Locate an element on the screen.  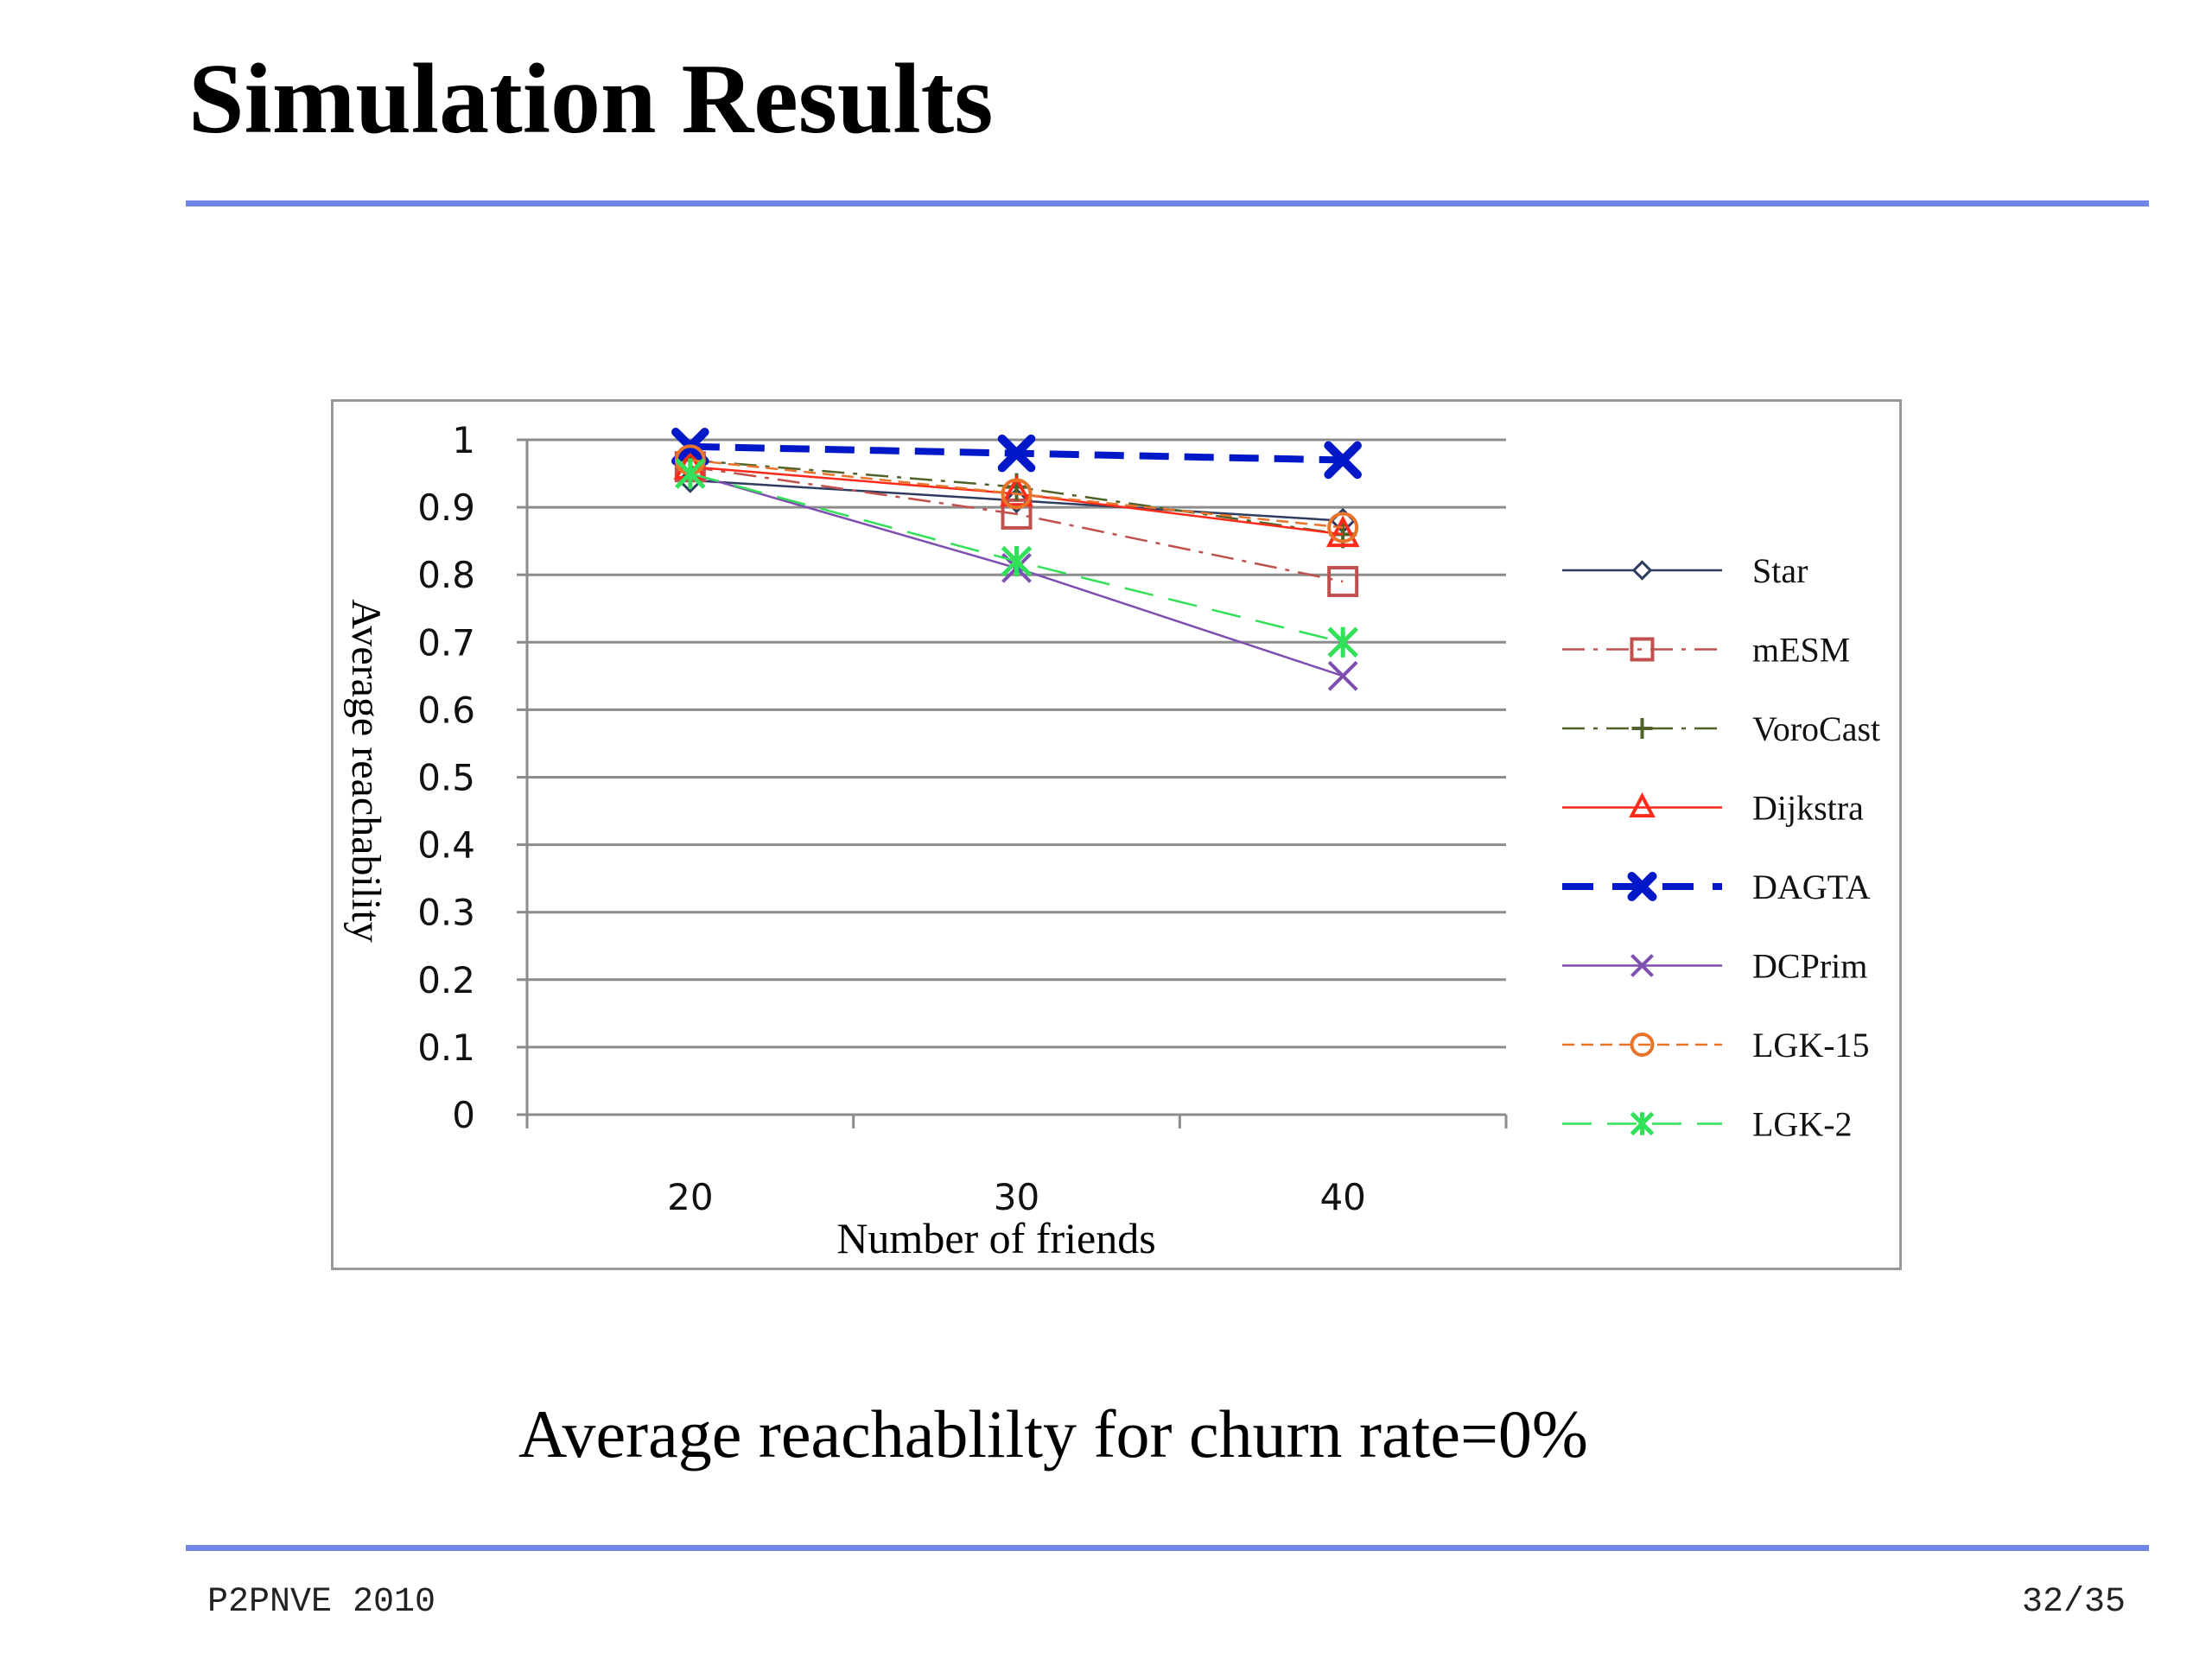
legend-label: VoroCast is located at coordinates (1816, 728).